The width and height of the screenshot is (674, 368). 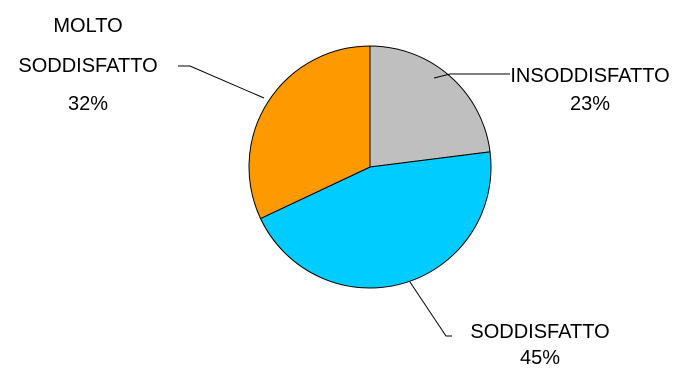 What do you see at coordinates (539, 332) in the screenshot?
I see `slice-label-soddisfatto: SODDISFATTO` at bounding box center [539, 332].